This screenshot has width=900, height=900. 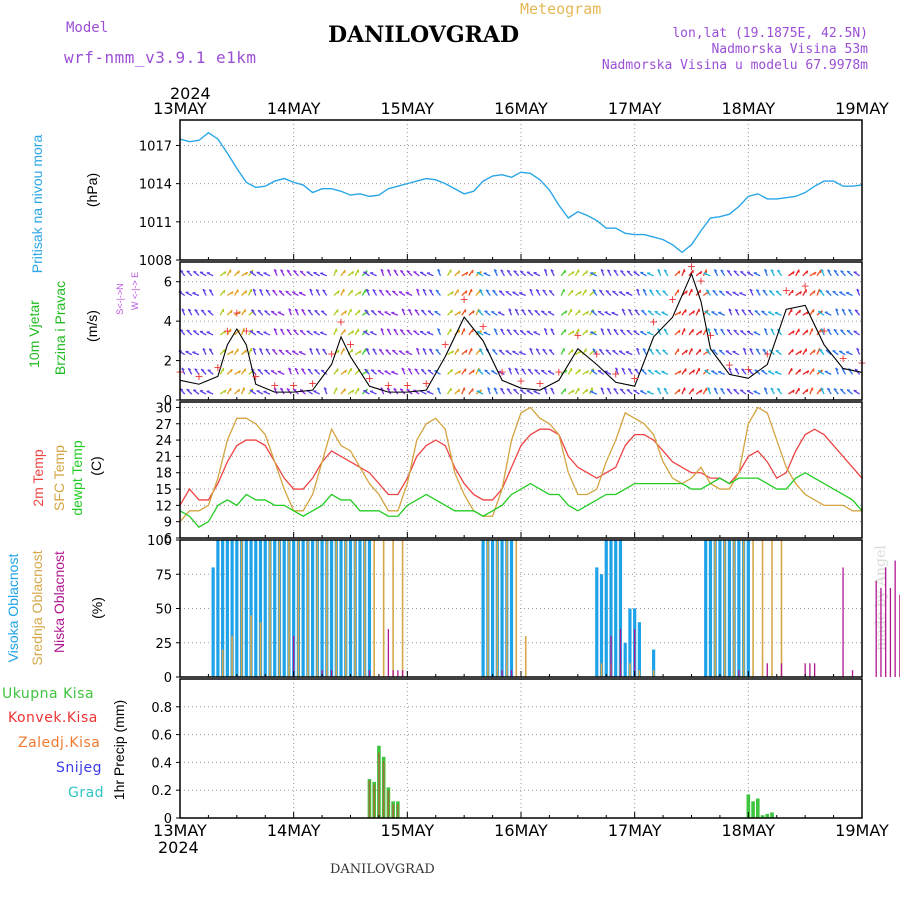 I want to click on year-top: 2024, so click(x=190, y=93).